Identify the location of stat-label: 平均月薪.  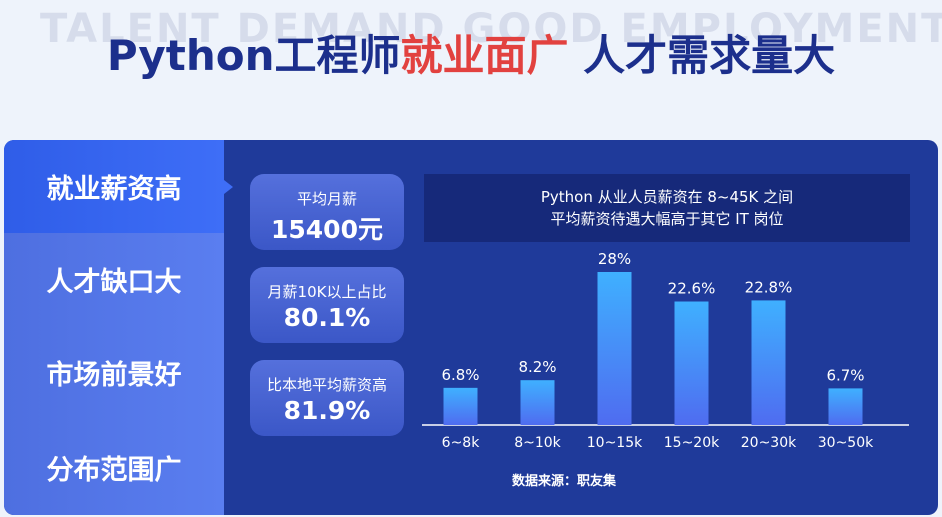
(326, 199).